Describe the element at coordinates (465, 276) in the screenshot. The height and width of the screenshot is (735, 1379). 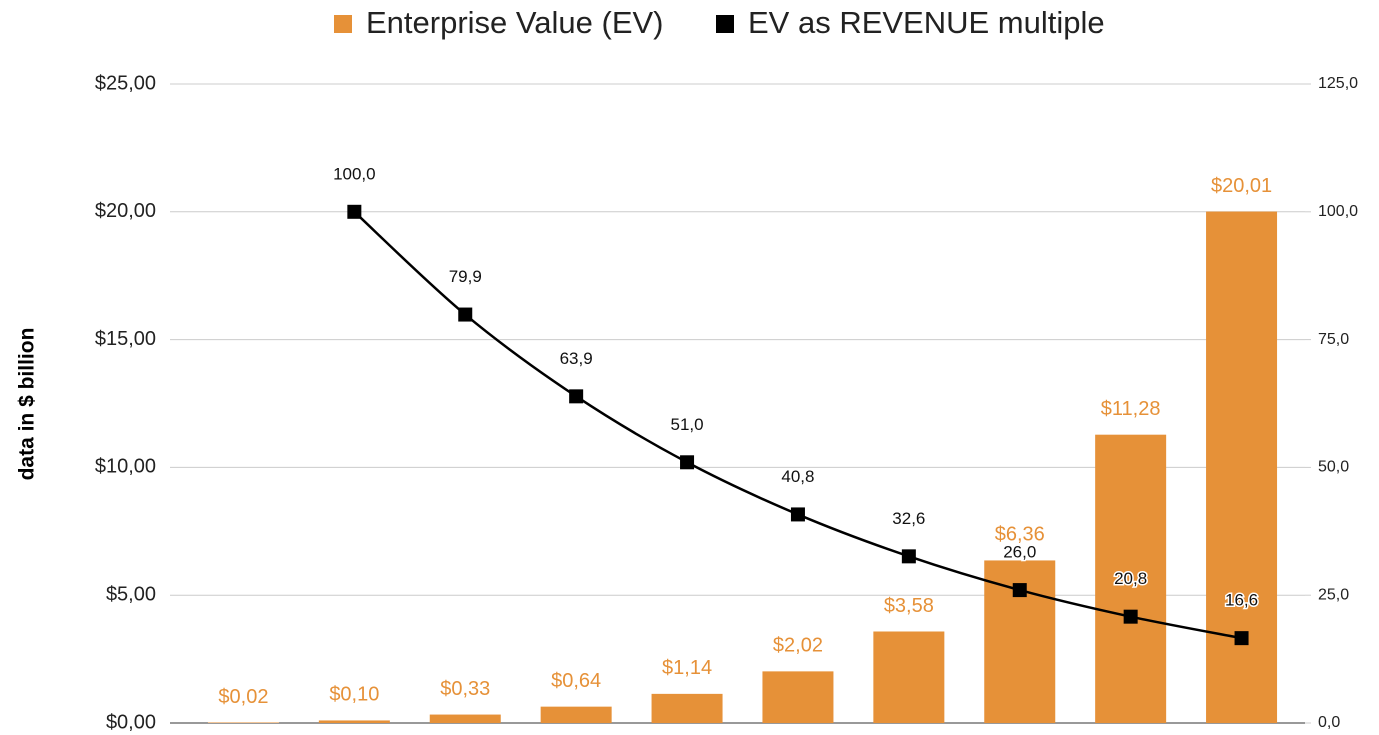
I see `line-value-label: 79,9` at that location.